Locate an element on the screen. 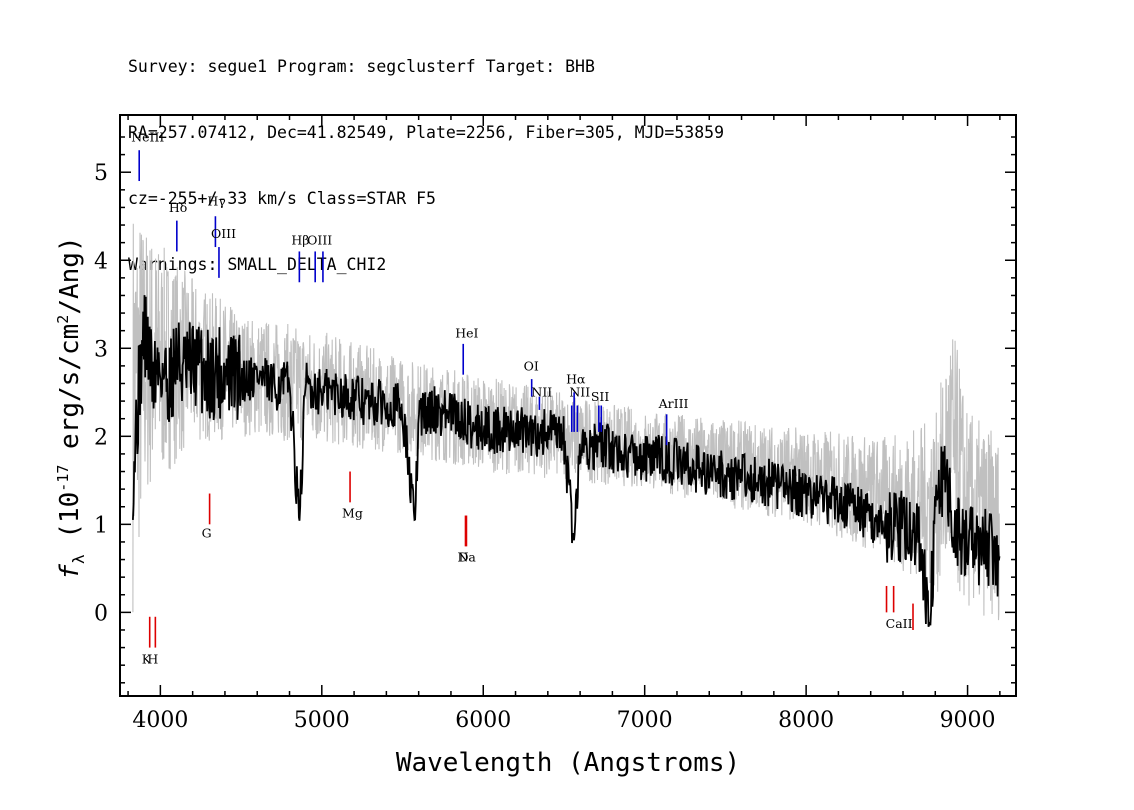 The image size is (1134, 810). y-tick-label: 3 is located at coordinates (101, 349).